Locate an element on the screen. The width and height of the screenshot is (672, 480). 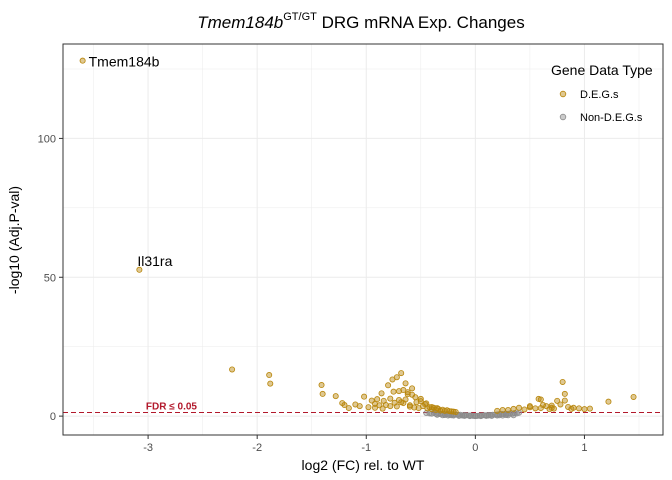
y-tick-label: 50 is located at coordinates (50, 278).